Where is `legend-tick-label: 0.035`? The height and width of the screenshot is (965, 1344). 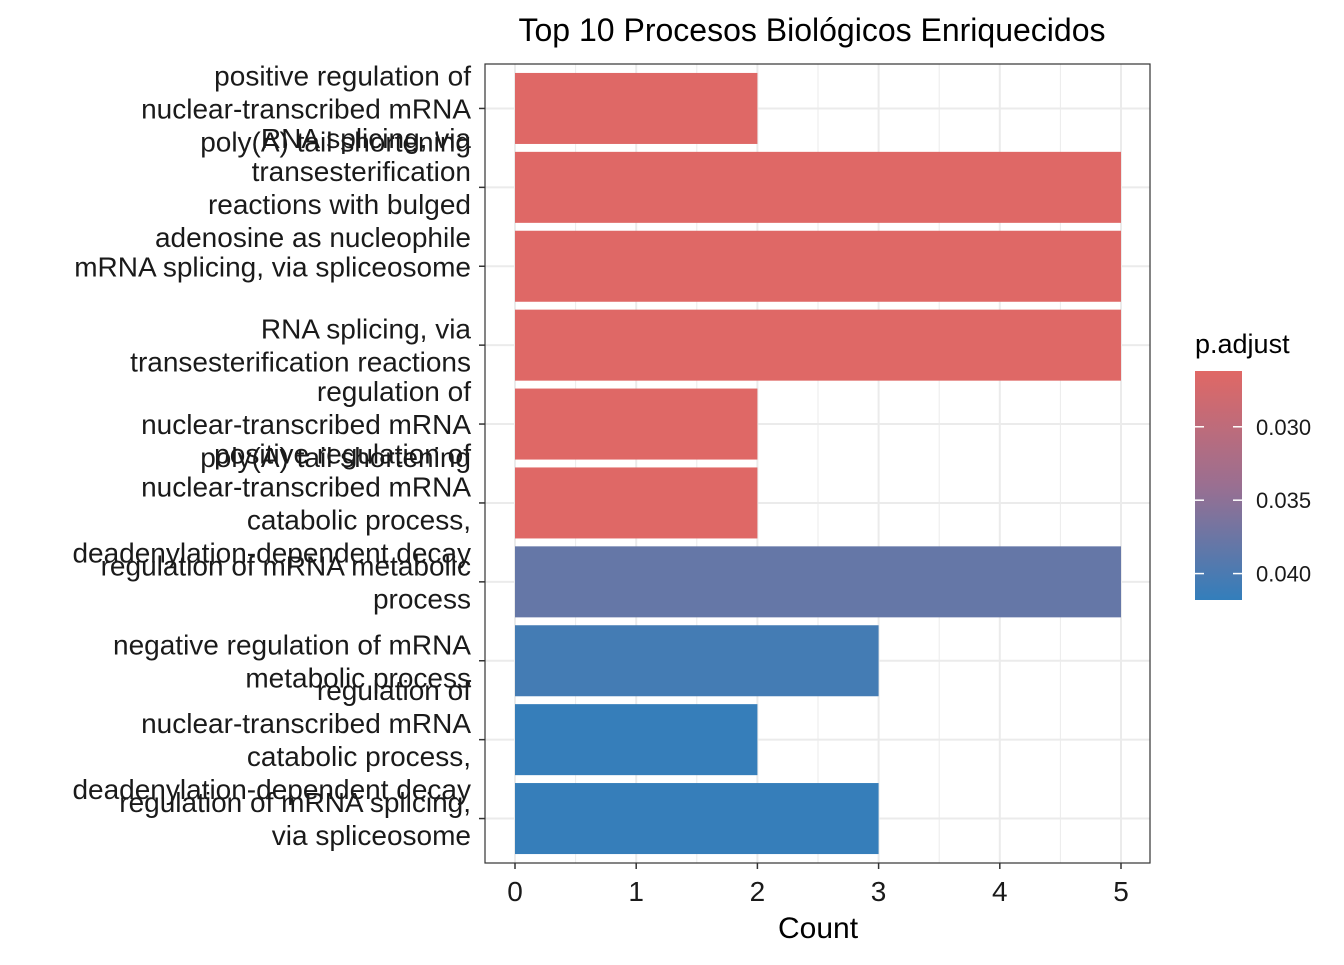
legend-tick-label: 0.035 is located at coordinates (1283, 500).